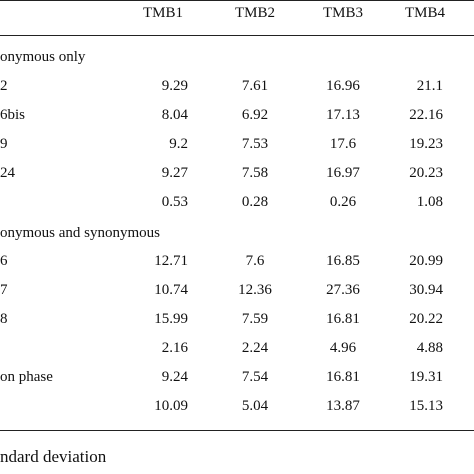  Describe the element at coordinates (237, 0) in the screenshot. I see `top-rule` at that location.